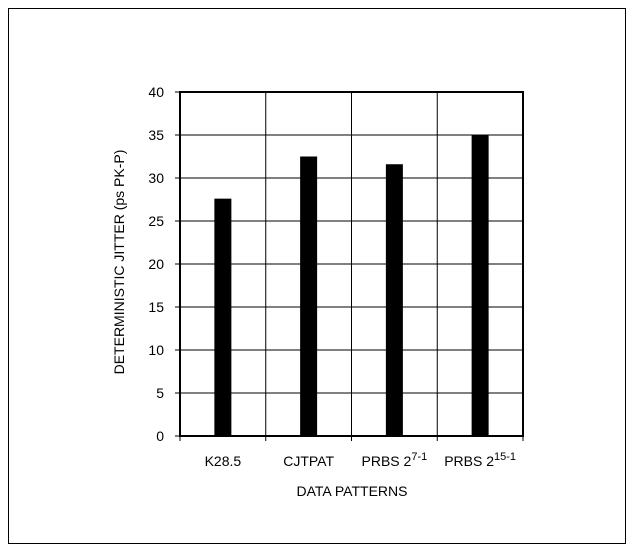 Image resolution: width=636 pixels, height=554 pixels. Describe the element at coordinates (395, 460) in the screenshot. I see `x-tick-label: PRBS 27-1` at that location.